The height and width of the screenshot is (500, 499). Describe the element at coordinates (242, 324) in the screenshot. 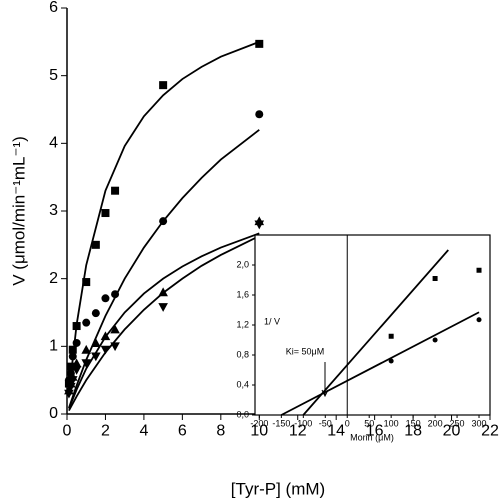

I see `y-tick-label: 1,2` at that location.